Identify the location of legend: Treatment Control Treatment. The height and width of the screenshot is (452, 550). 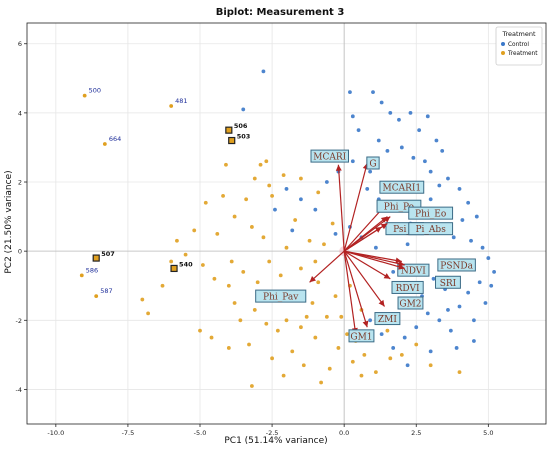
(519, 46).